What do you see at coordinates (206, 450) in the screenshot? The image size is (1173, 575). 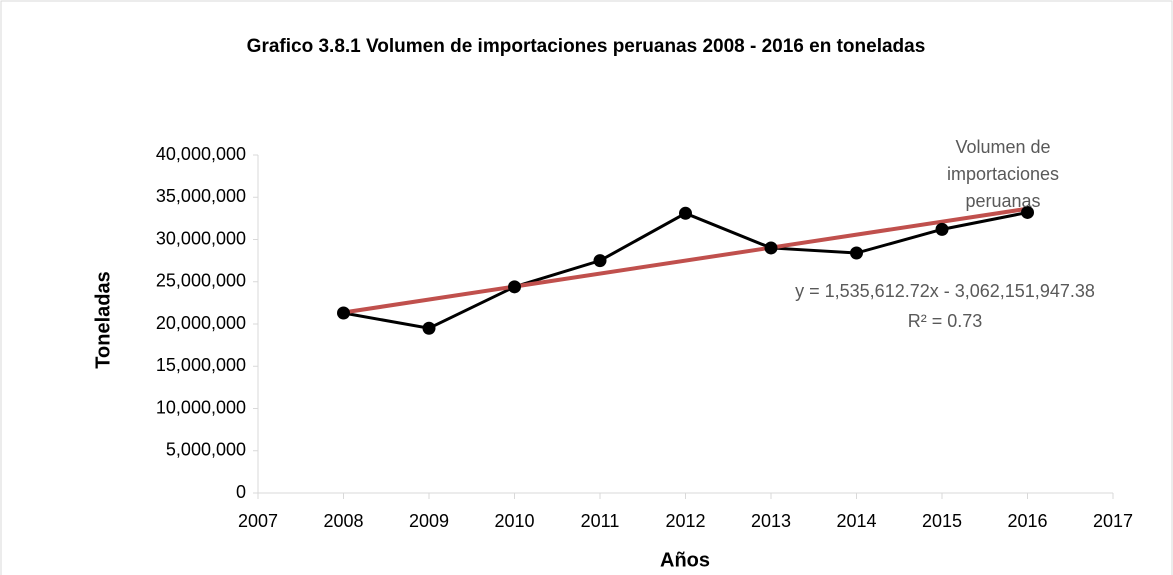 I see `y-tick-label: 5,000,000` at bounding box center [206, 450].